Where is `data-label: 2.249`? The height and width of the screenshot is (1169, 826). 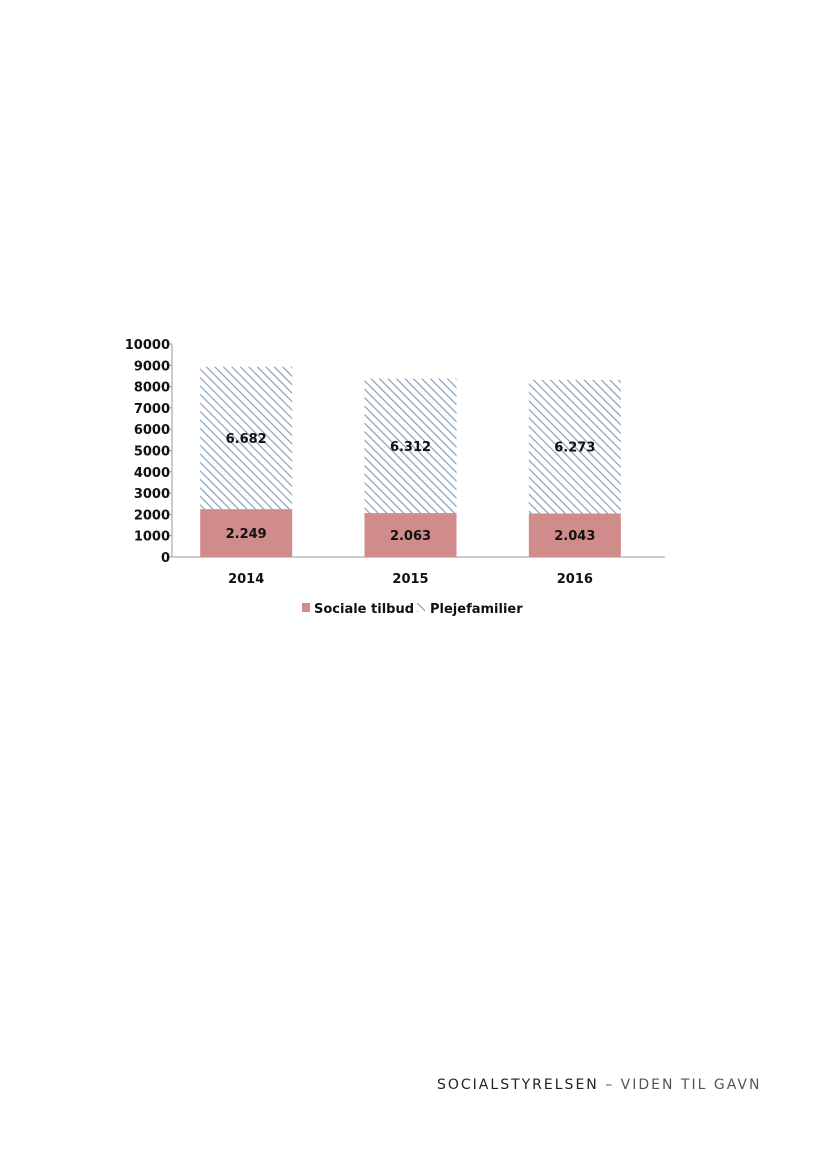 data-label: 2.249 is located at coordinates (246, 534).